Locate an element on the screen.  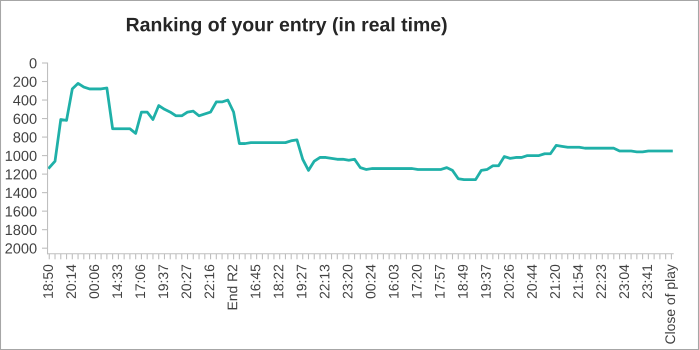
x-tick-label: 23:04 is located at coordinates (624, 281).